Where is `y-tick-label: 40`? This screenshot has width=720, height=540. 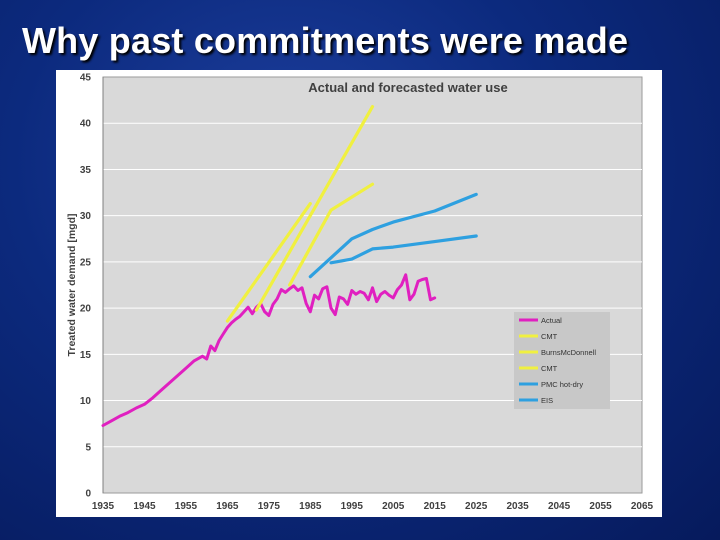 y-tick-label: 40 is located at coordinates (86, 124).